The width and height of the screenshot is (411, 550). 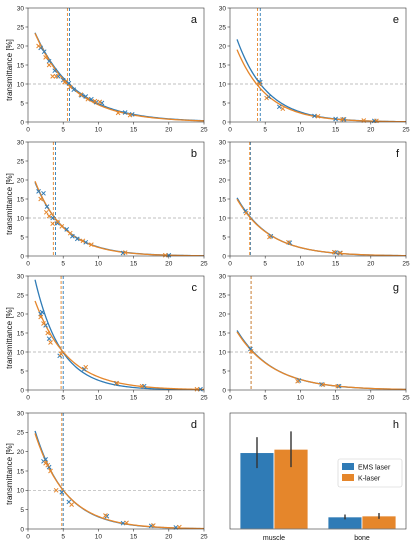 I want to click on x-tick: 25, so click(x=406, y=128).